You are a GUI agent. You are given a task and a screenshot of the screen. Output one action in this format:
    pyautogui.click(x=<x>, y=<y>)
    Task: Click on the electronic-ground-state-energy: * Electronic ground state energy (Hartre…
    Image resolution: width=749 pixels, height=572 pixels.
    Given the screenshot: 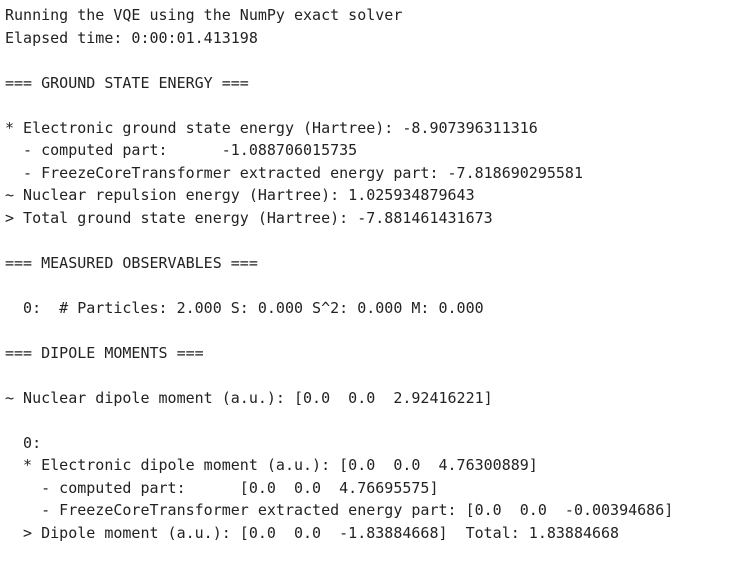 What is the action you would take?
    pyautogui.click(x=271, y=127)
    